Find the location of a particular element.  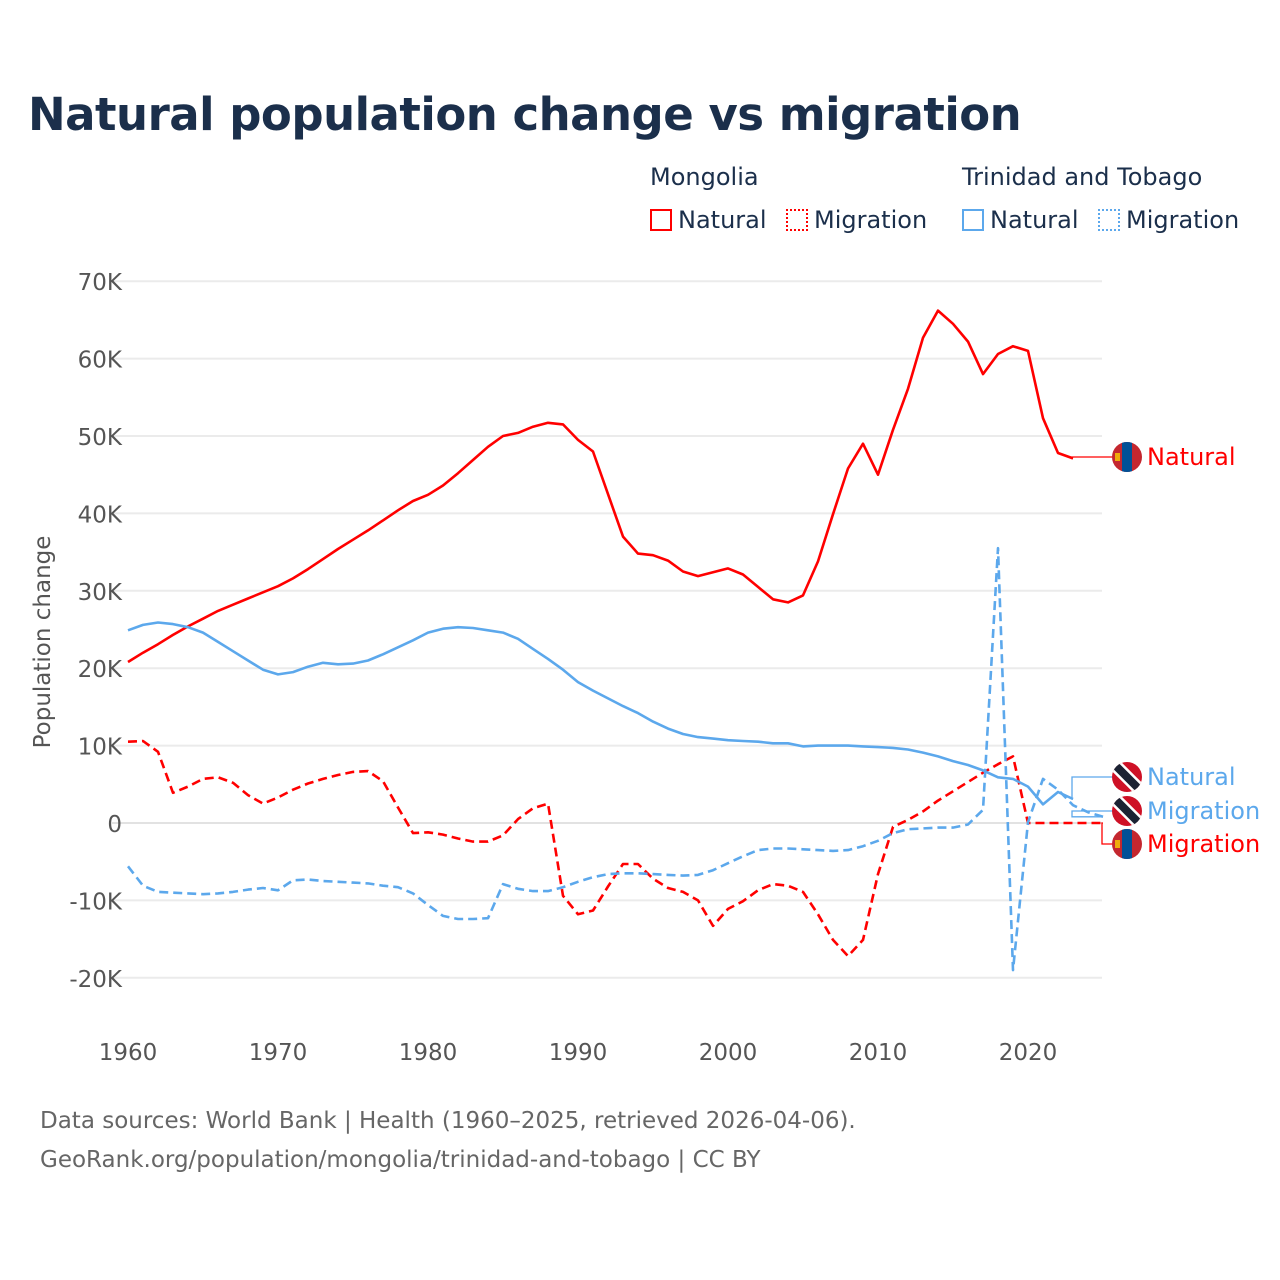

x-tick-label: 1960 is located at coordinates (128, 1053).